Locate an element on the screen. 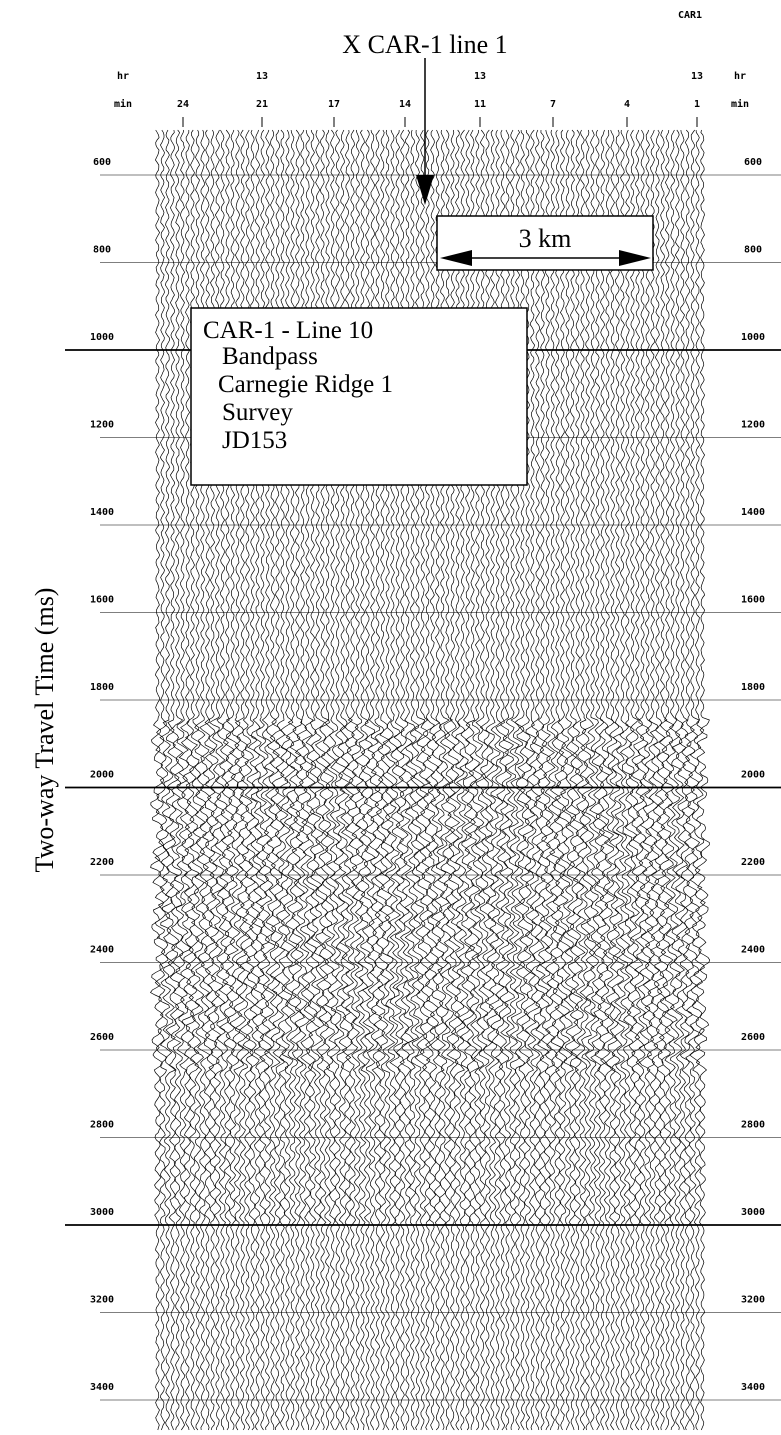 The height and width of the screenshot is (1435, 781). y-tick-label-left: 2800 is located at coordinates (102, 1125).